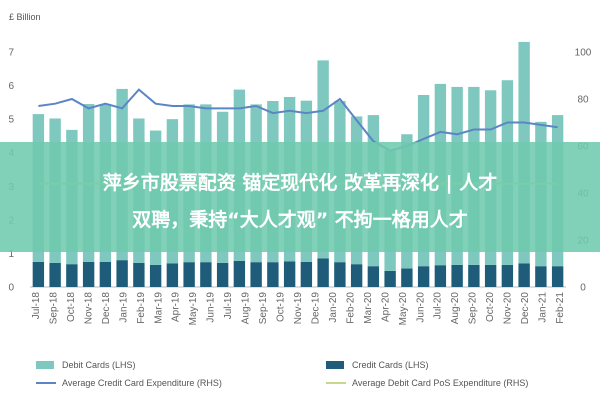 The width and height of the screenshot is (600, 400). I want to click on left-tick-label: 1, so click(11, 254).